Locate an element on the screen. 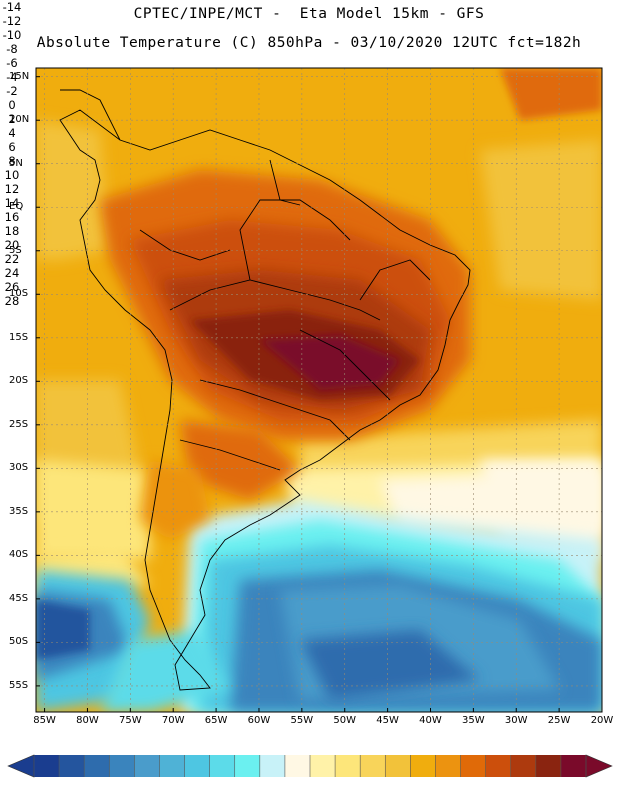  lon-label: 85W is located at coordinates (44, 720).